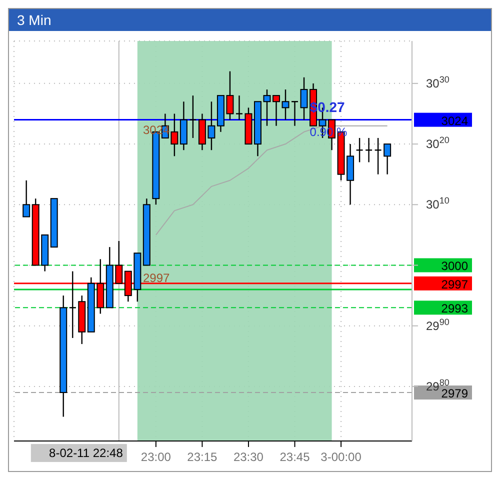  I want to click on x-tick-label: 23:00, so click(156, 457).